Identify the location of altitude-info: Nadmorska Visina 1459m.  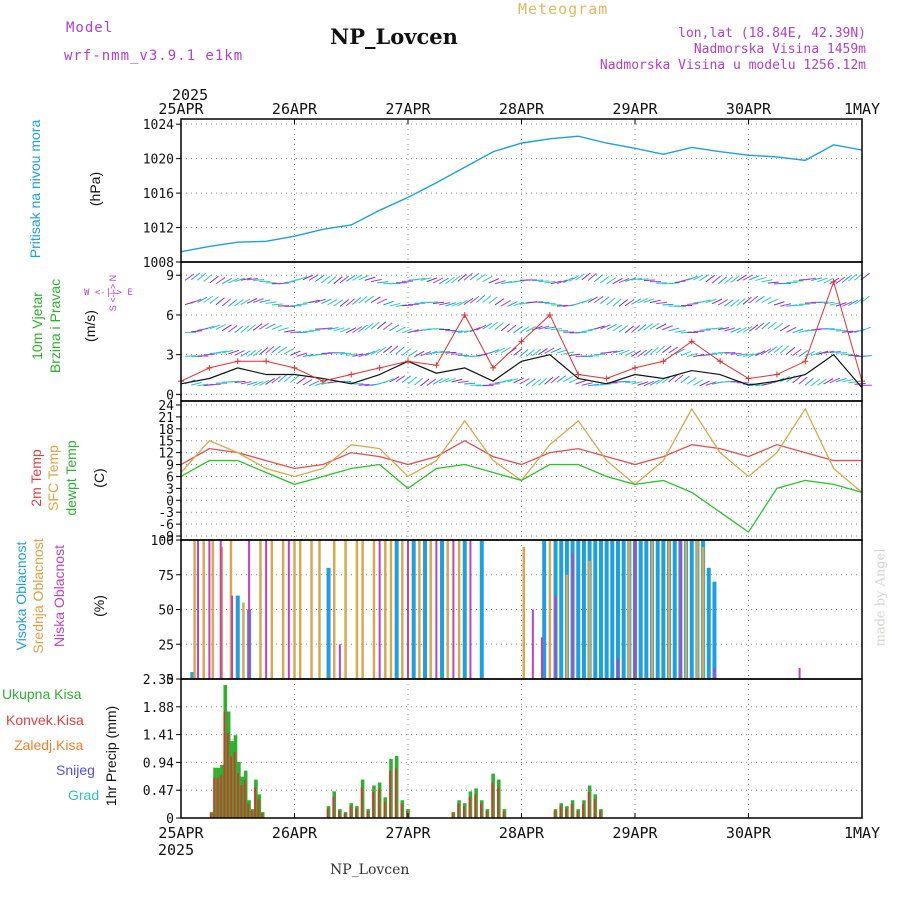
(779, 49).